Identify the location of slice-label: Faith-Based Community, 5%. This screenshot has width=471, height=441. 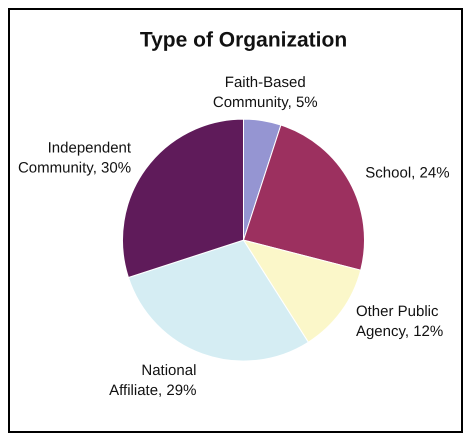
(265, 92).